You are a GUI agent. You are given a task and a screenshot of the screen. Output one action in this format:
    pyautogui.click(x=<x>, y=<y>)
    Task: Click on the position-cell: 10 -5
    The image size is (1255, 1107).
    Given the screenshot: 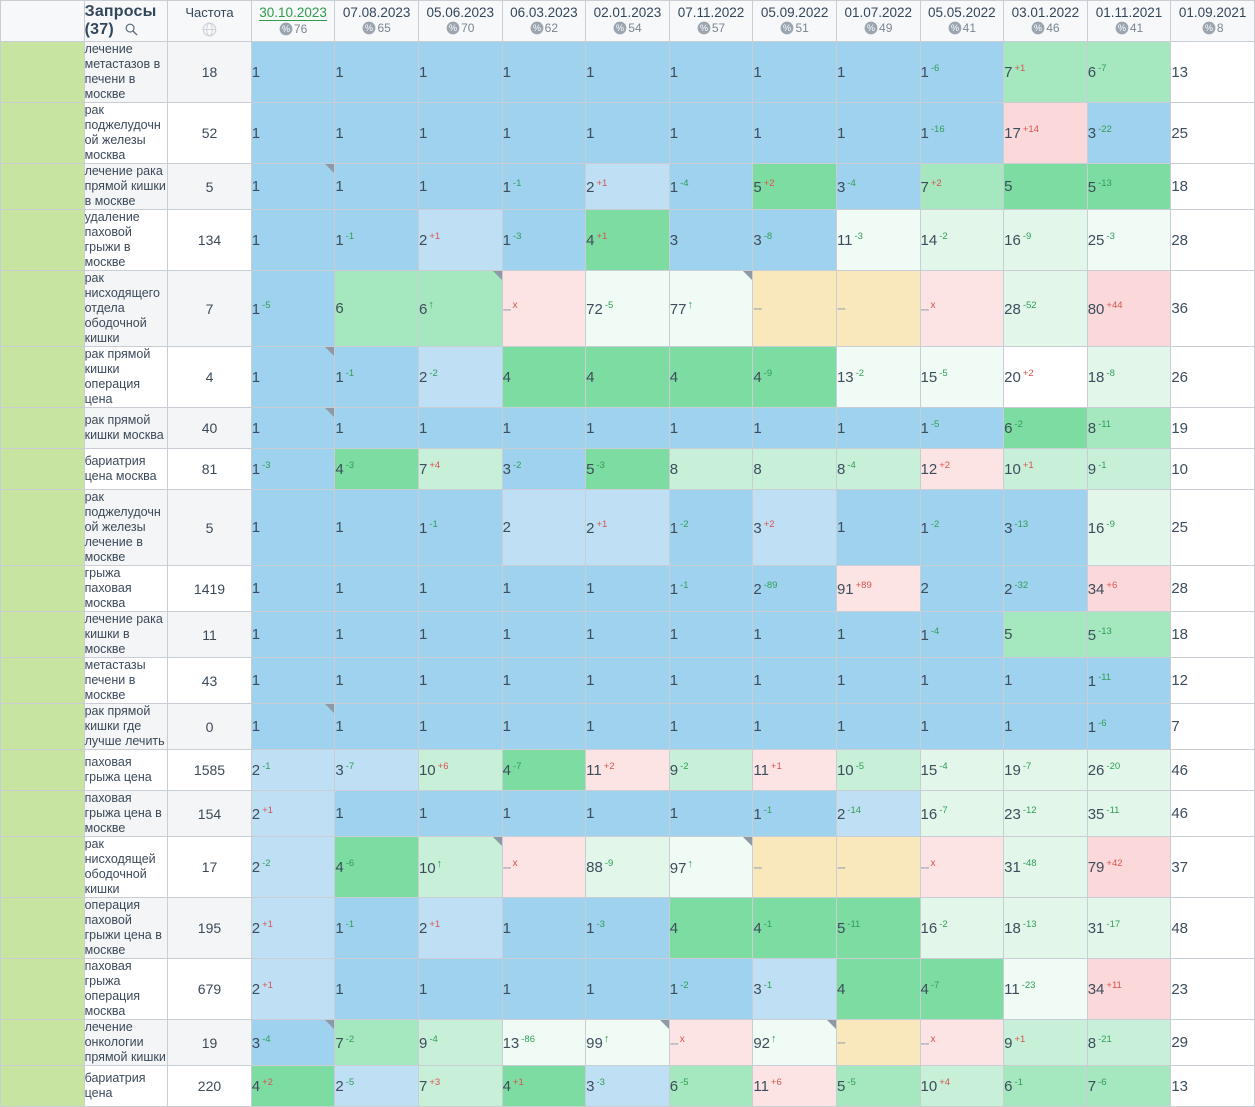 What is the action you would take?
    pyautogui.click(x=878, y=770)
    